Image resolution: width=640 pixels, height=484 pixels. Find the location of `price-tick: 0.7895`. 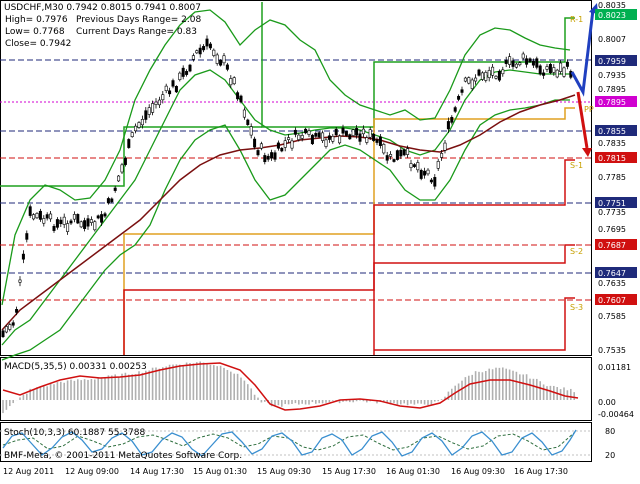

price-tick: 0.7895 is located at coordinates (612, 89).